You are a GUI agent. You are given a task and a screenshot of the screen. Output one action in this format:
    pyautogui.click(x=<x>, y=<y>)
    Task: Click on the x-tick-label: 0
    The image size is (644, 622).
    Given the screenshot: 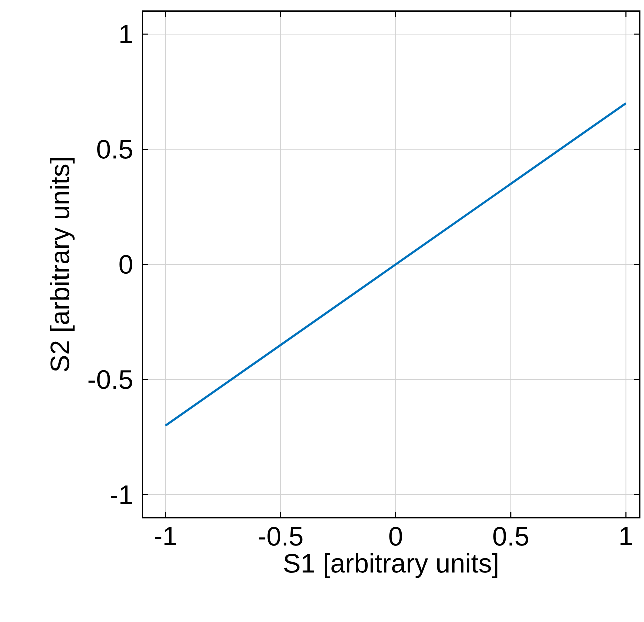 What is the action you would take?
    pyautogui.click(x=396, y=536)
    